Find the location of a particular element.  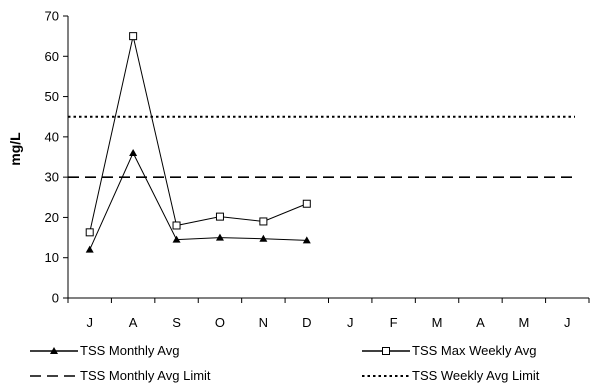

x-tick-label: F is located at coordinates (394, 322).